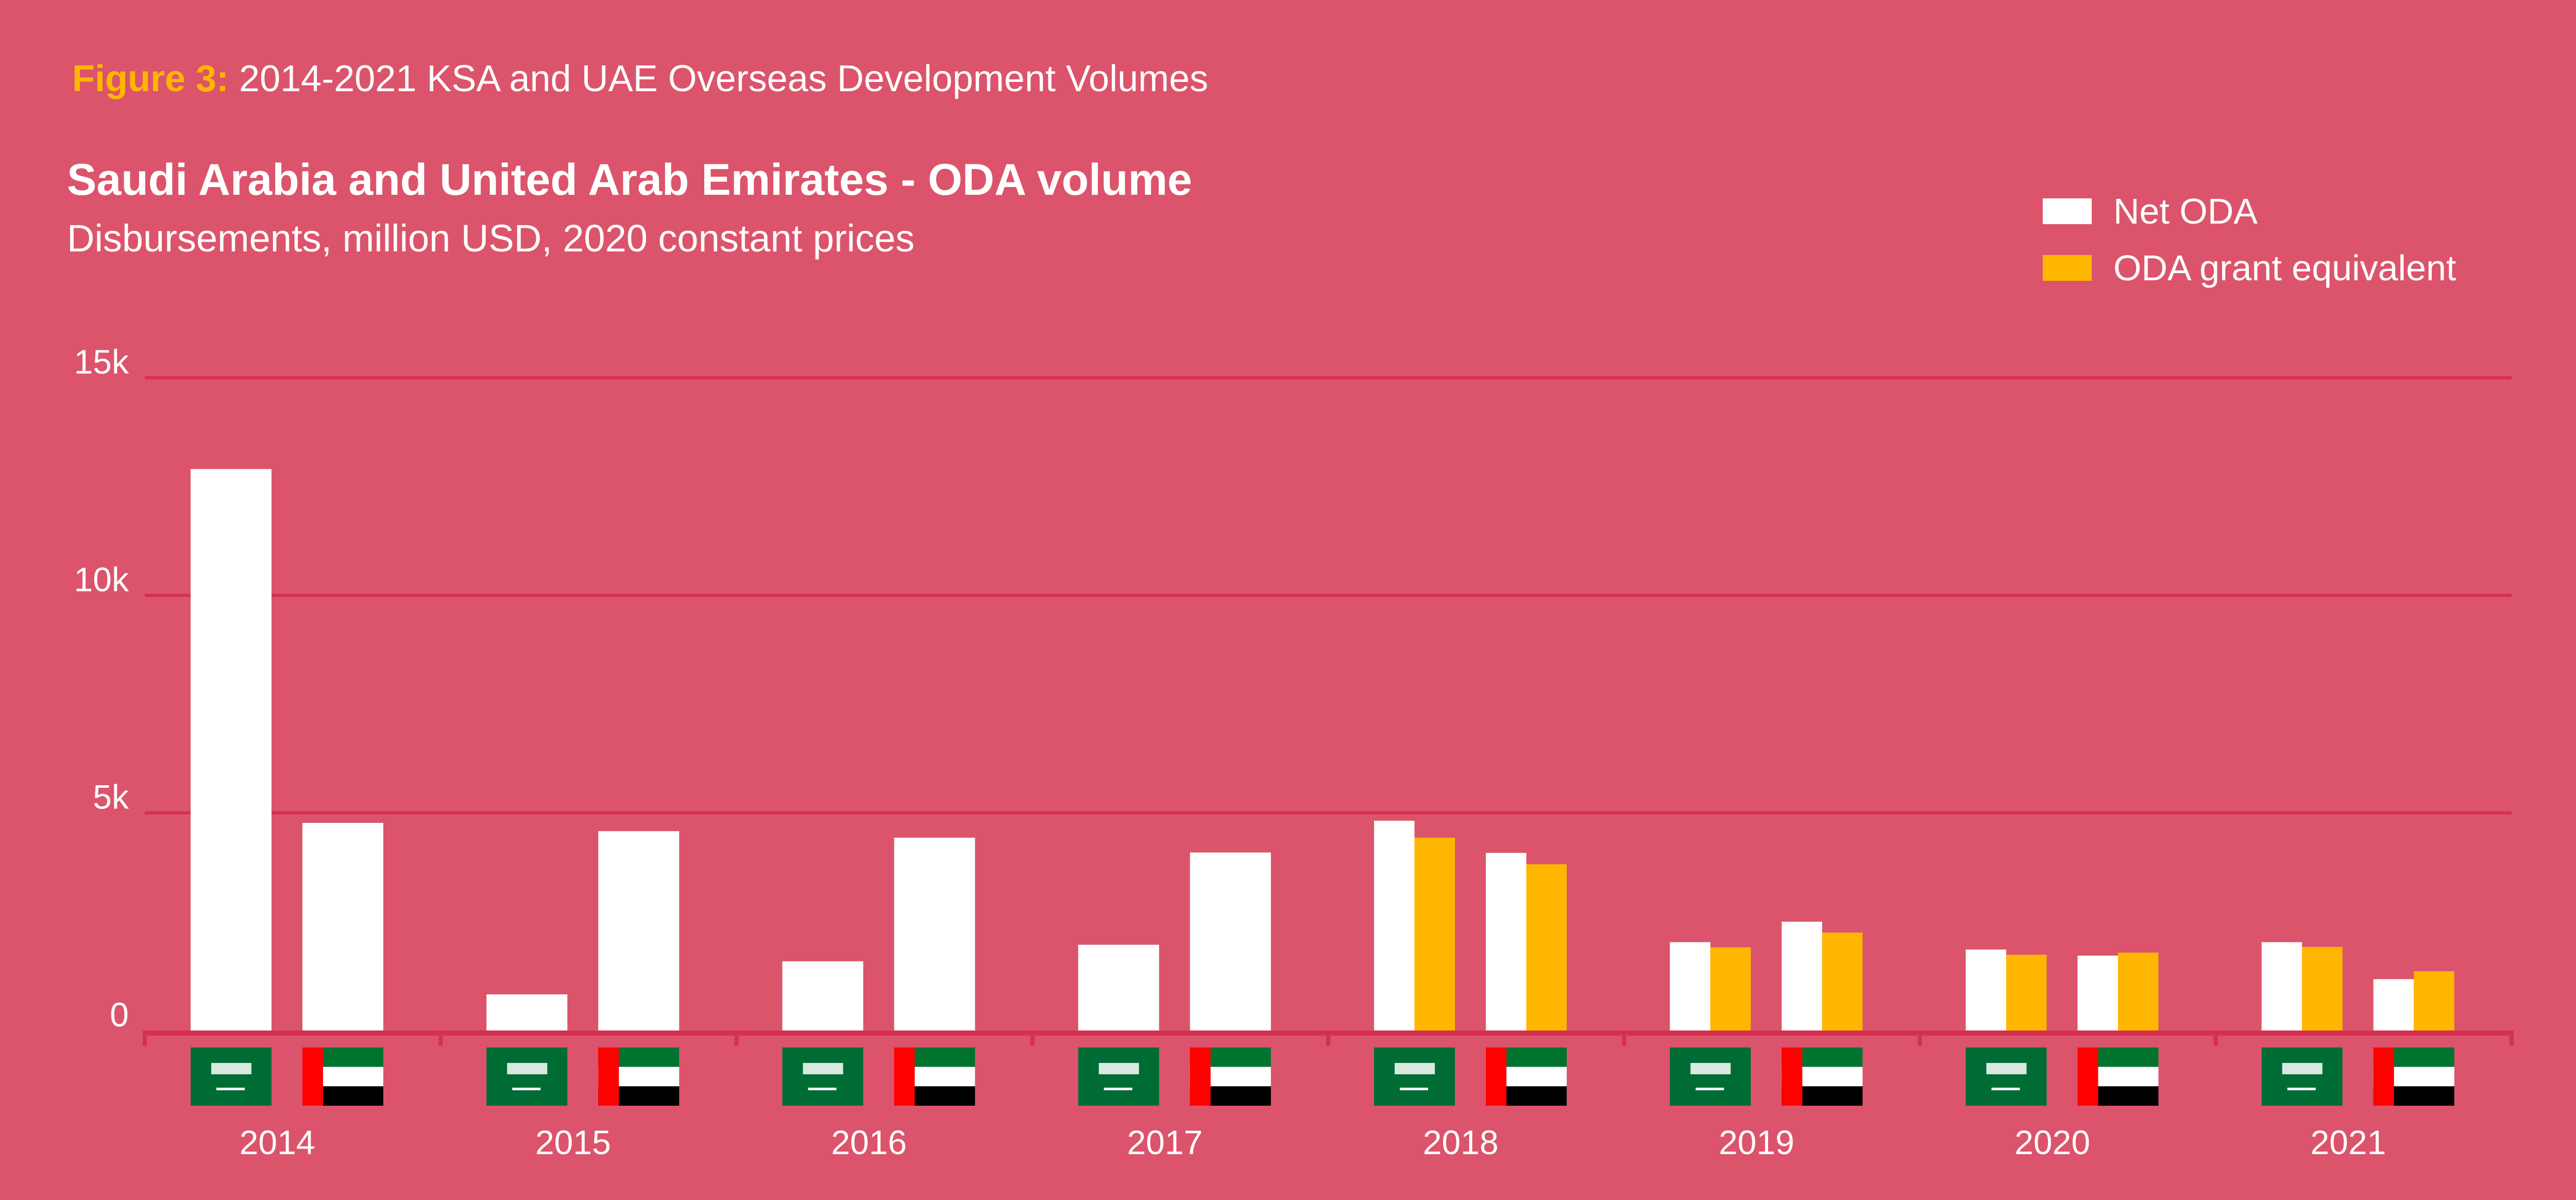 This screenshot has width=2576, height=1200. Describe the element at coordinates (2348, 1142) in the screenshot. I see `x-tick-label: 2021` at that location.